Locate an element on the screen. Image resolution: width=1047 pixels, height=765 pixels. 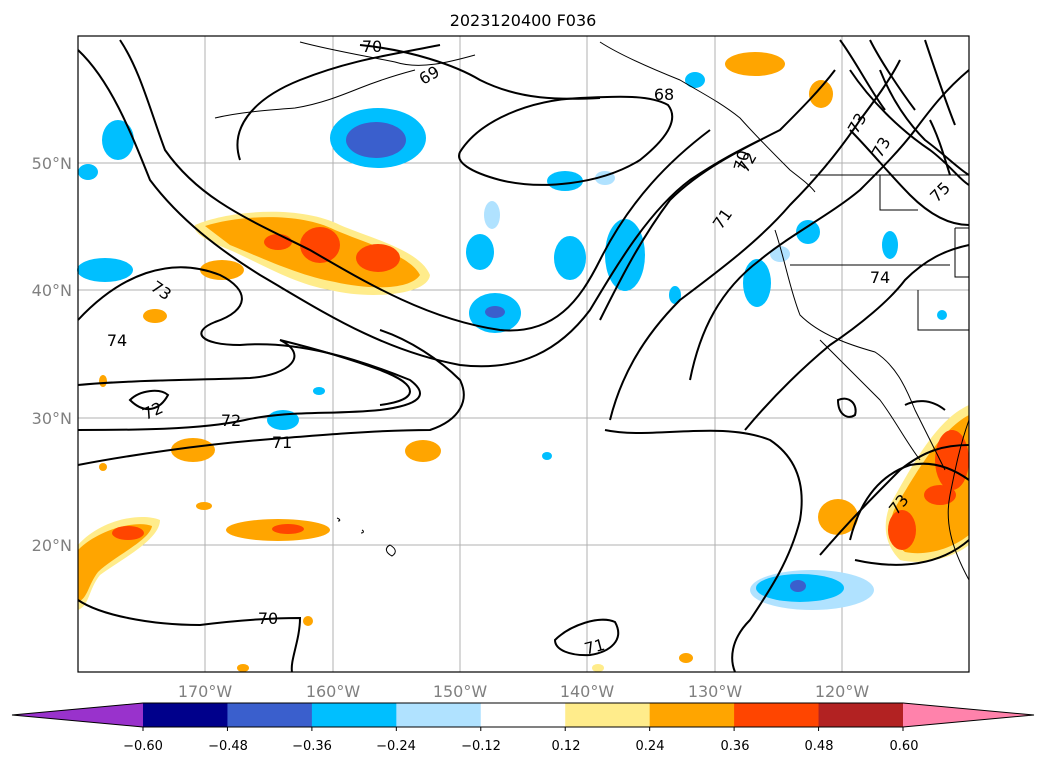
colorbar-extend-low is located at coordinates (77, 715).